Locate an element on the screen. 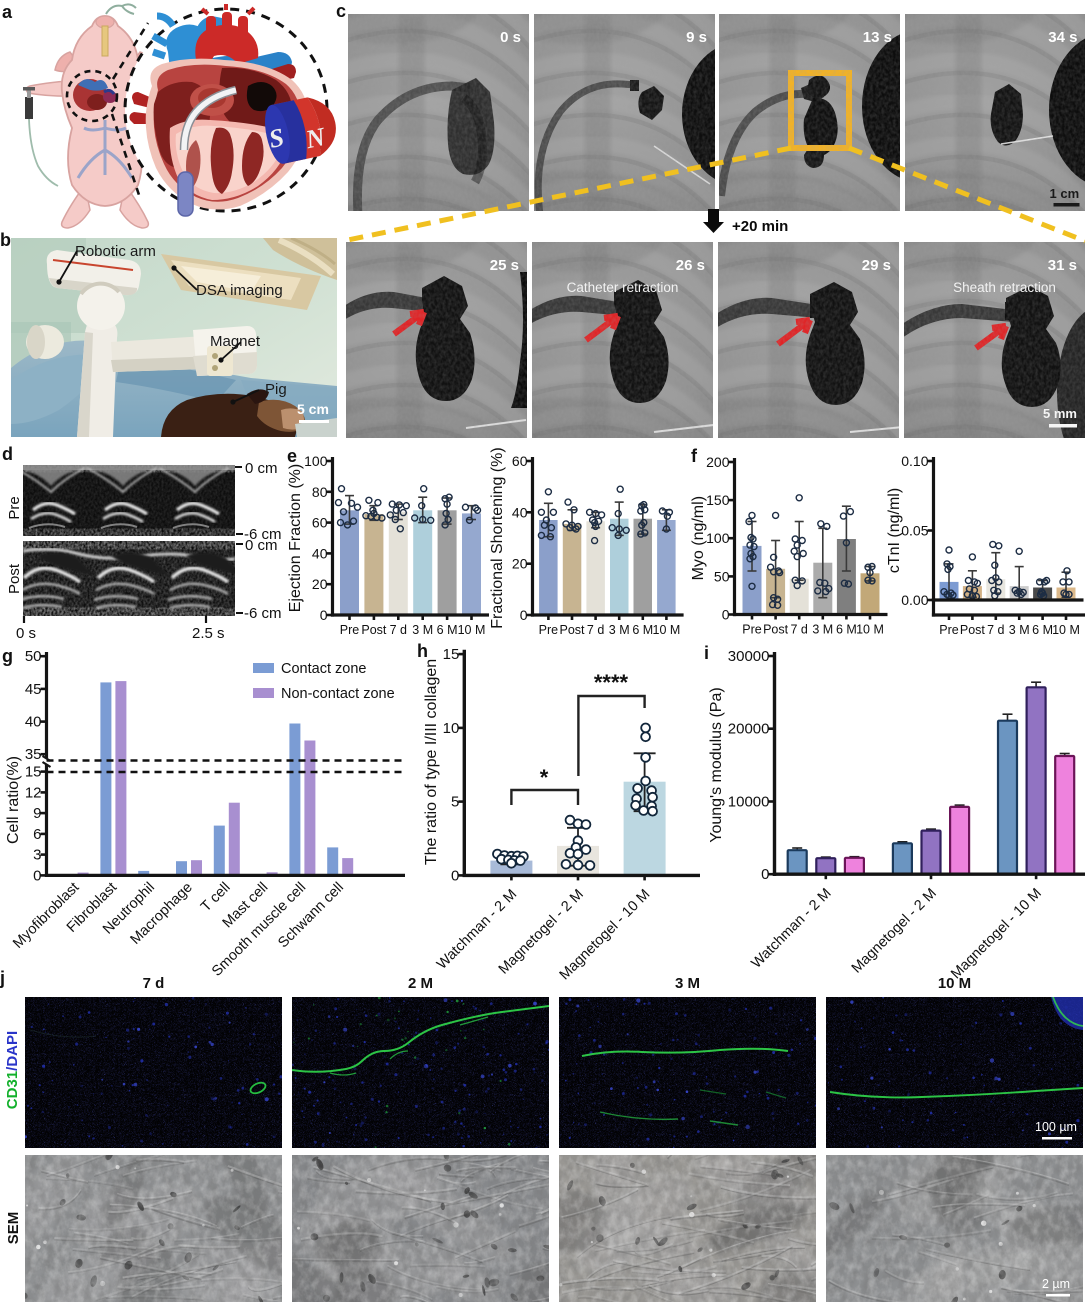  svg-text: Watchman - 2 M is located at coordinates (791, 929).